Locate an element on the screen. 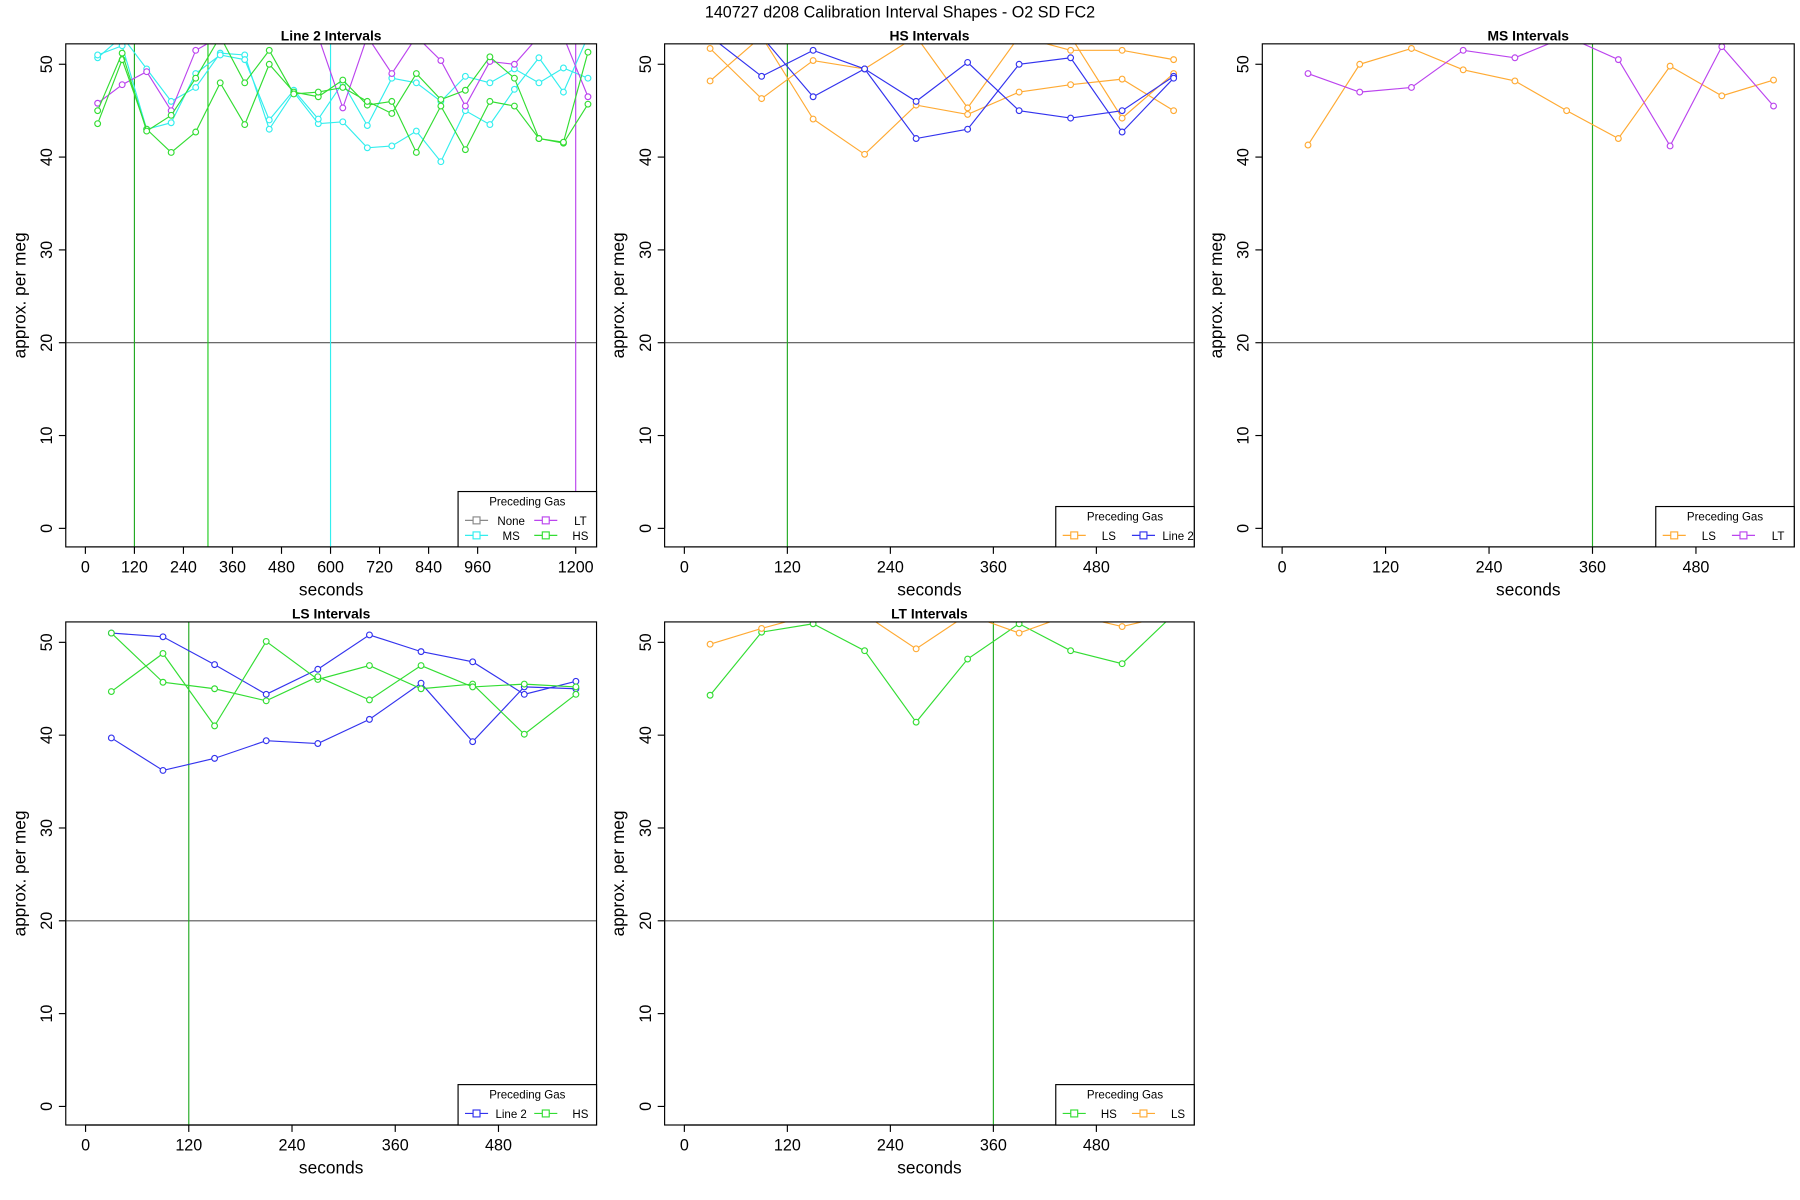 This screenshot has width=1800, height=1200. panel-title: Line 2 Intervals is located at coordinates (331, 35).